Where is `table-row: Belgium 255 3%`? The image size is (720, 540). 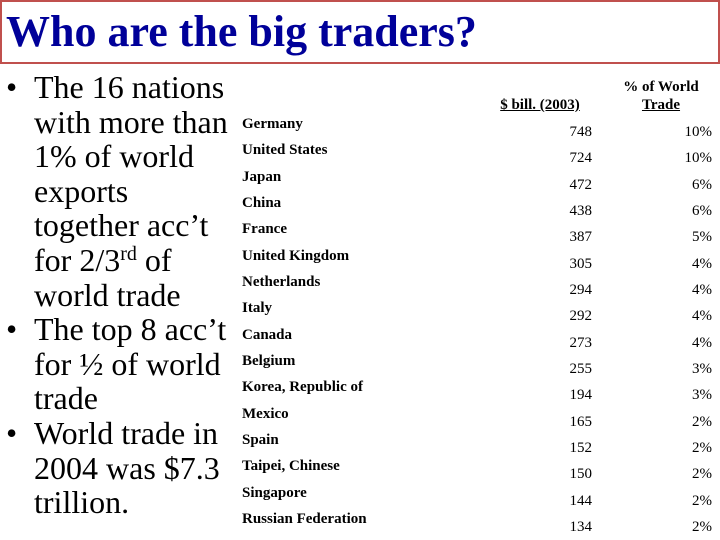
table-row: Belgium 255 3% is located at coordinates (478, 367).